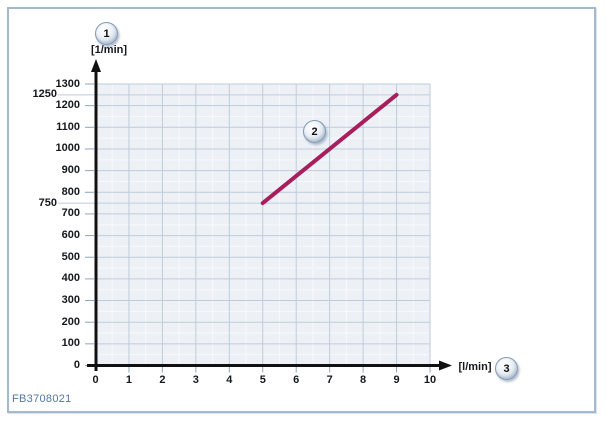  What do you see at coordinates (70, 278) in the screenshot?
I see `y-tick-label-400: 400` at bounding box center [70, 278].